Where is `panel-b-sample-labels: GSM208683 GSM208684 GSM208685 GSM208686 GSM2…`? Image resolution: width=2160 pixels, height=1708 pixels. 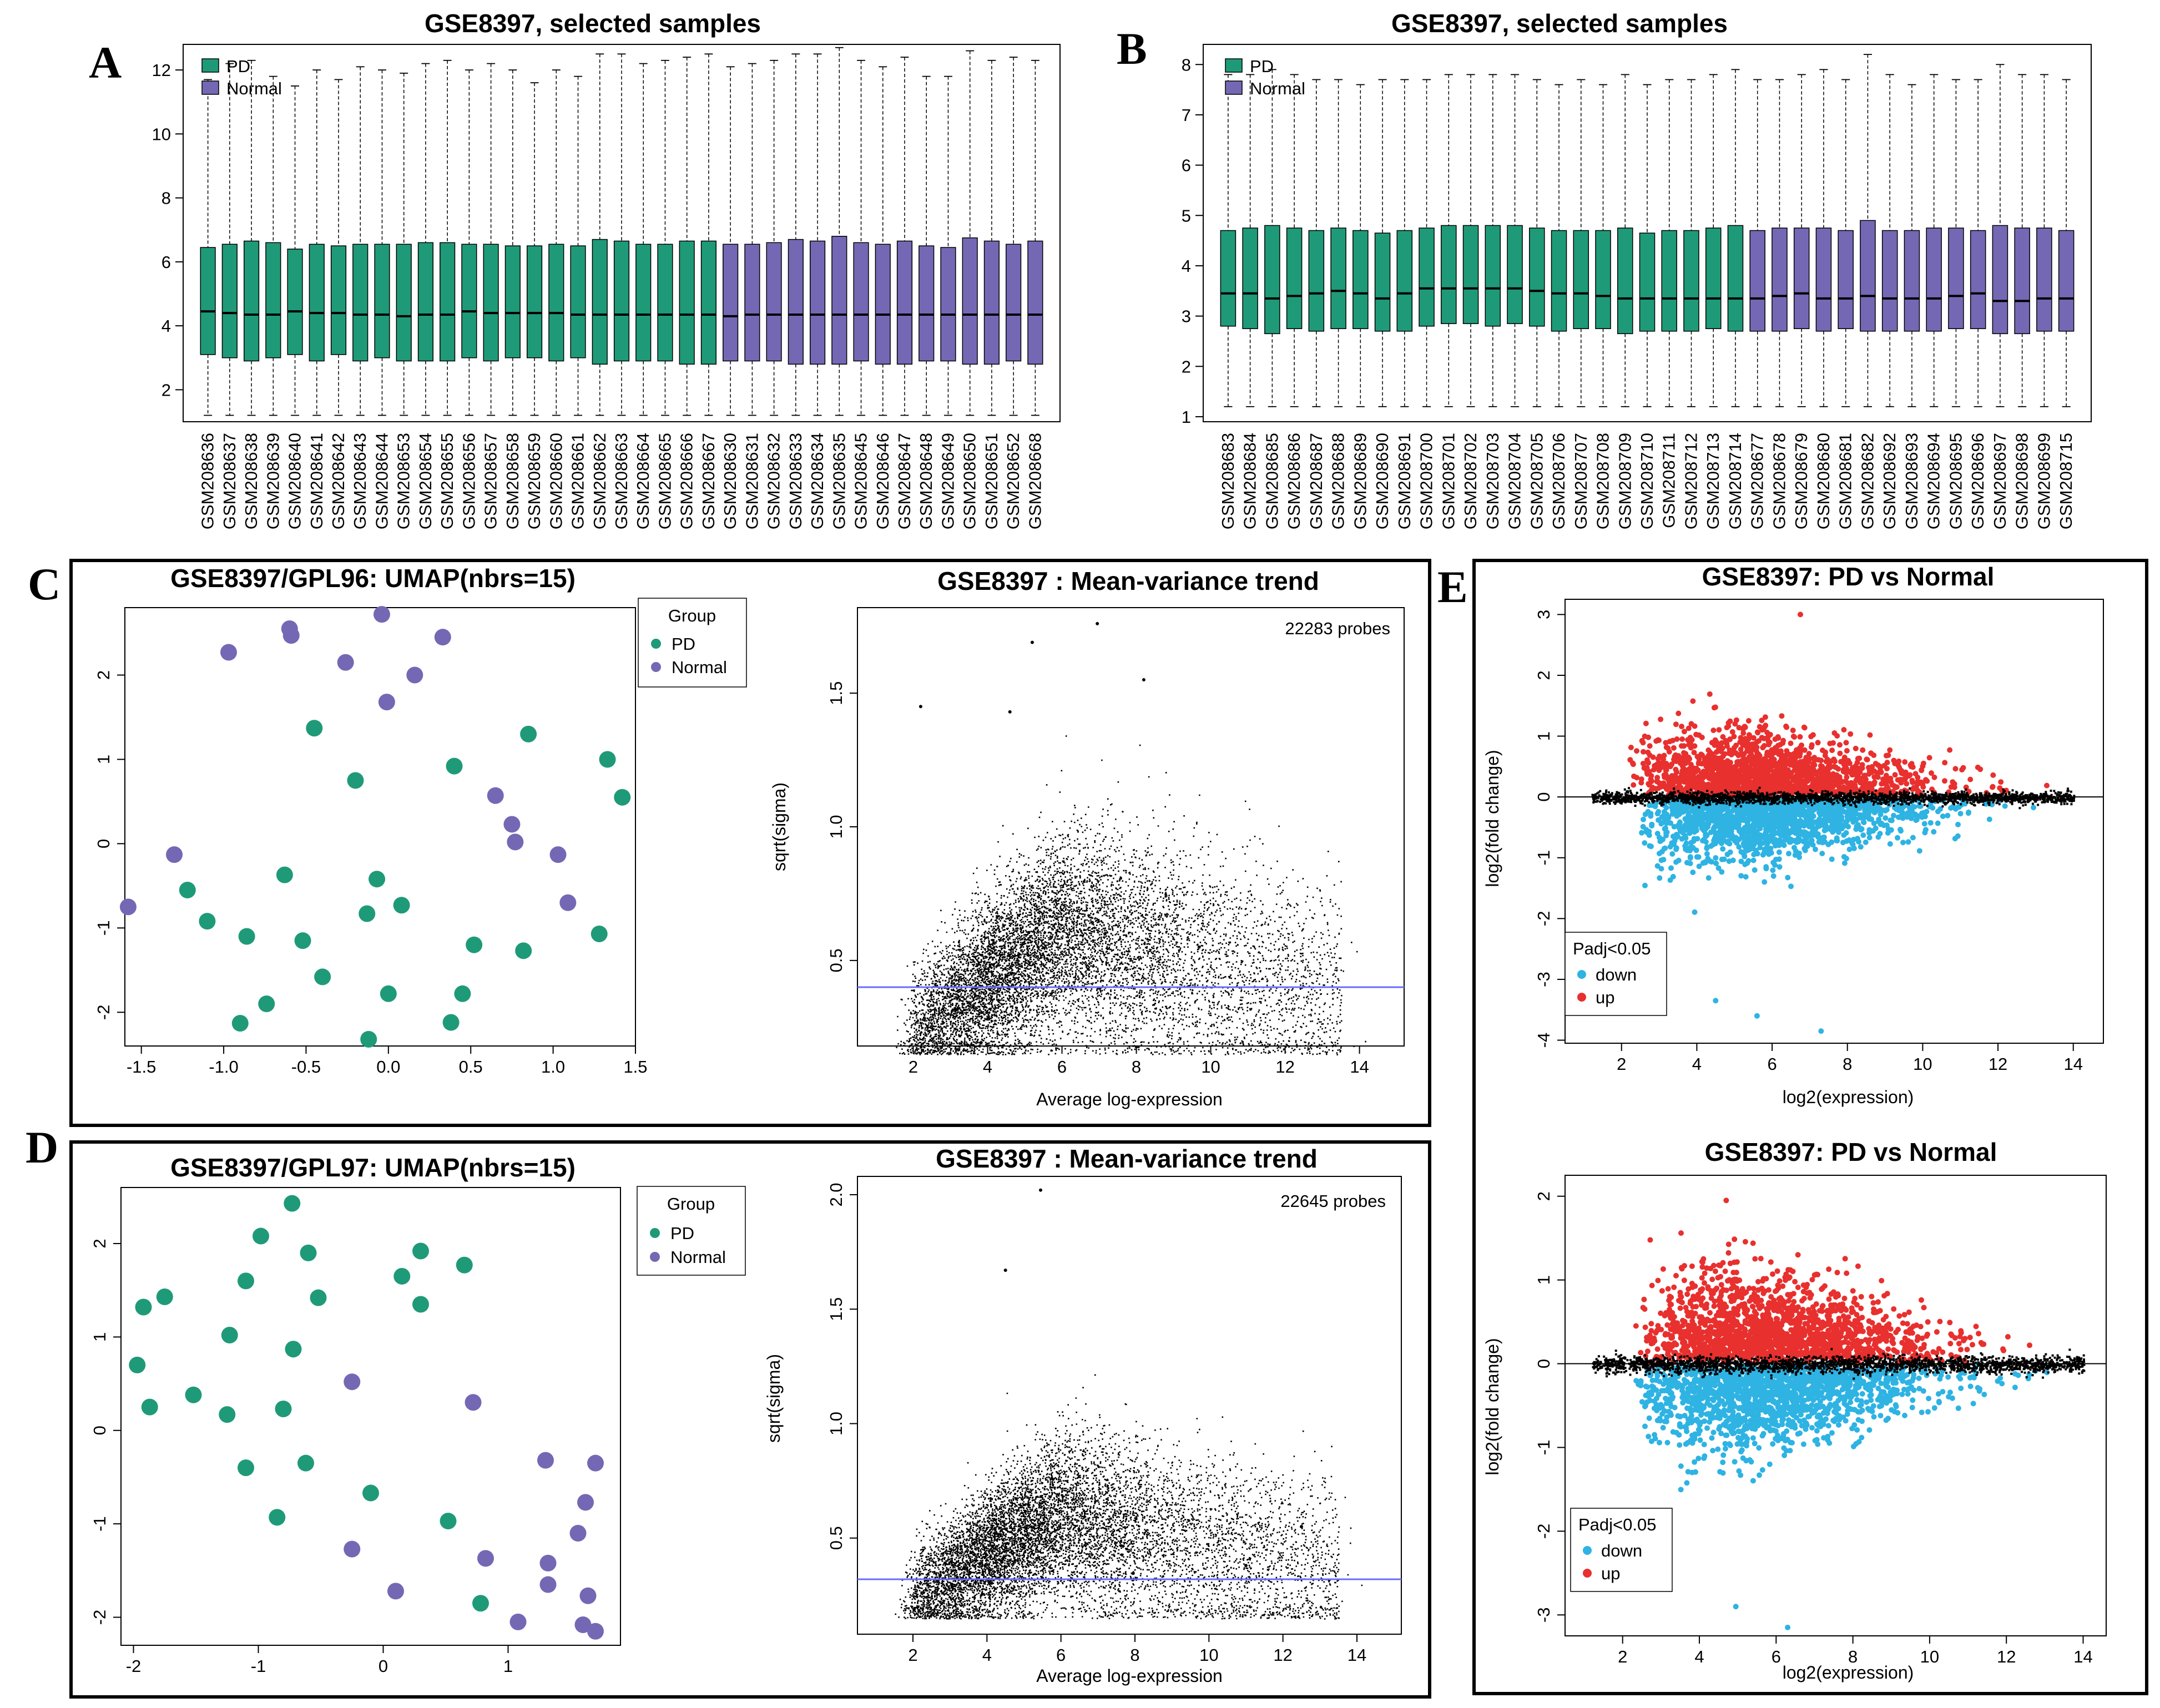 panel-b-sample-labels: GSM208683 GSM208684 GSM208685 GSM208686 GSM2… is located at coordinates (1647, 481).